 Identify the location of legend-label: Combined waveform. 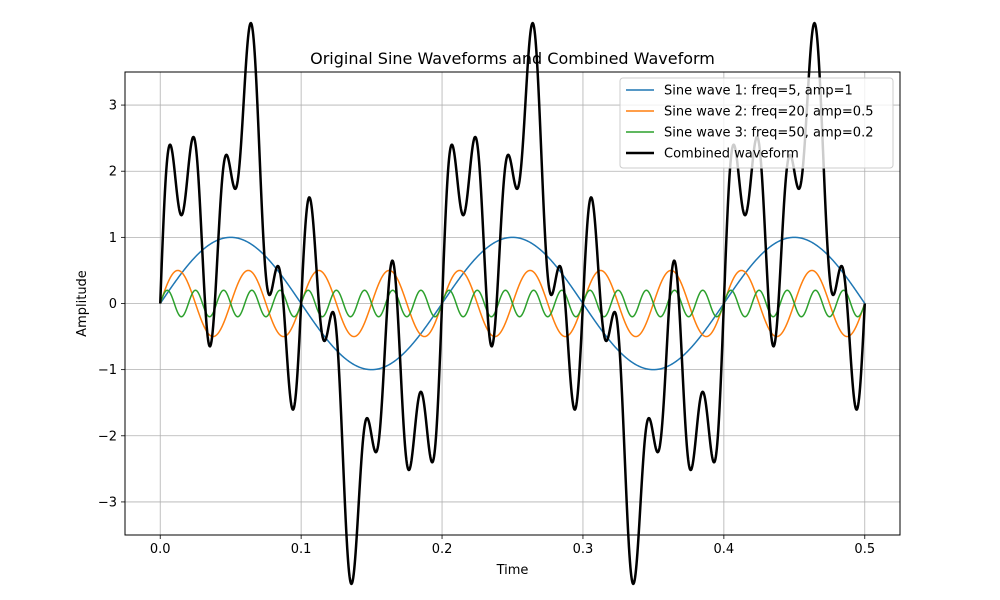
(731, 154).